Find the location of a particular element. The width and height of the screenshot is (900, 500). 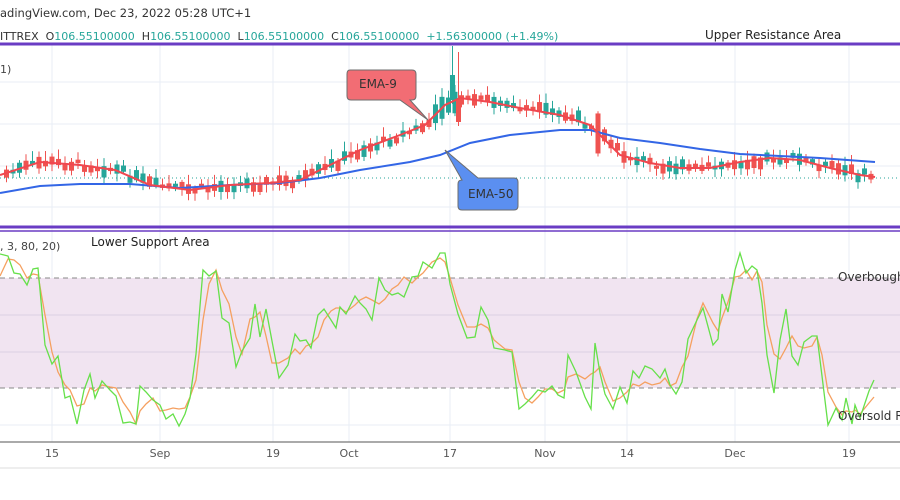

x-tick-label: 14 is located at coordinates (627, 453).